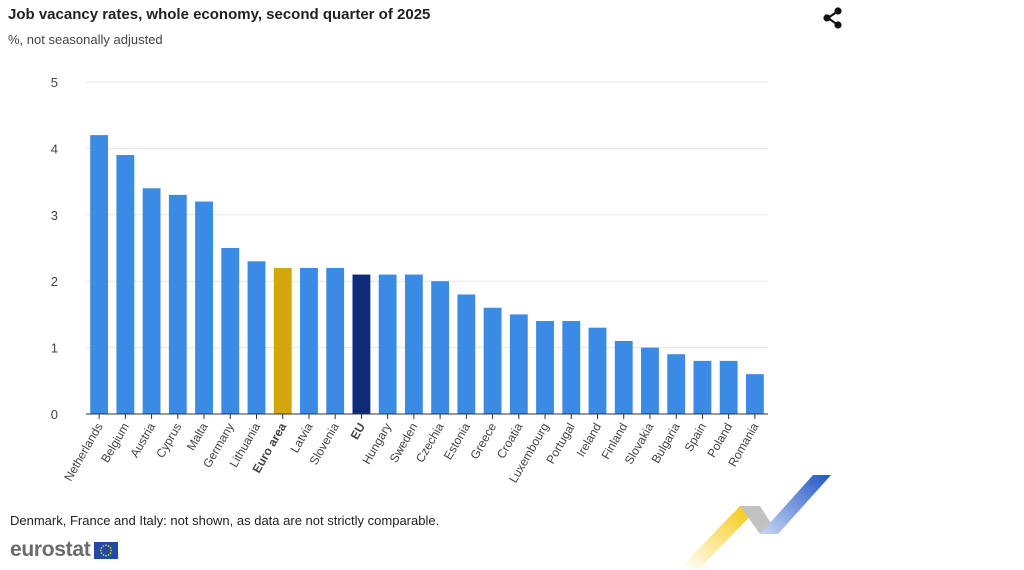 Image resolution: width=1024 pixels, height=570 pixels. What do you see at coordinates (85, 39) in the screenshot?
I see `chart-subtitle: %, not seasonally adjusted` at bounding box center [85, 39].